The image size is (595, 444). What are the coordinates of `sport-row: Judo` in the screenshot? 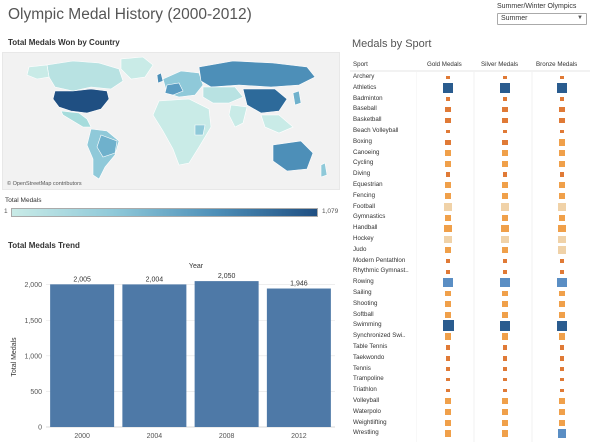 It's located at (469, 250).